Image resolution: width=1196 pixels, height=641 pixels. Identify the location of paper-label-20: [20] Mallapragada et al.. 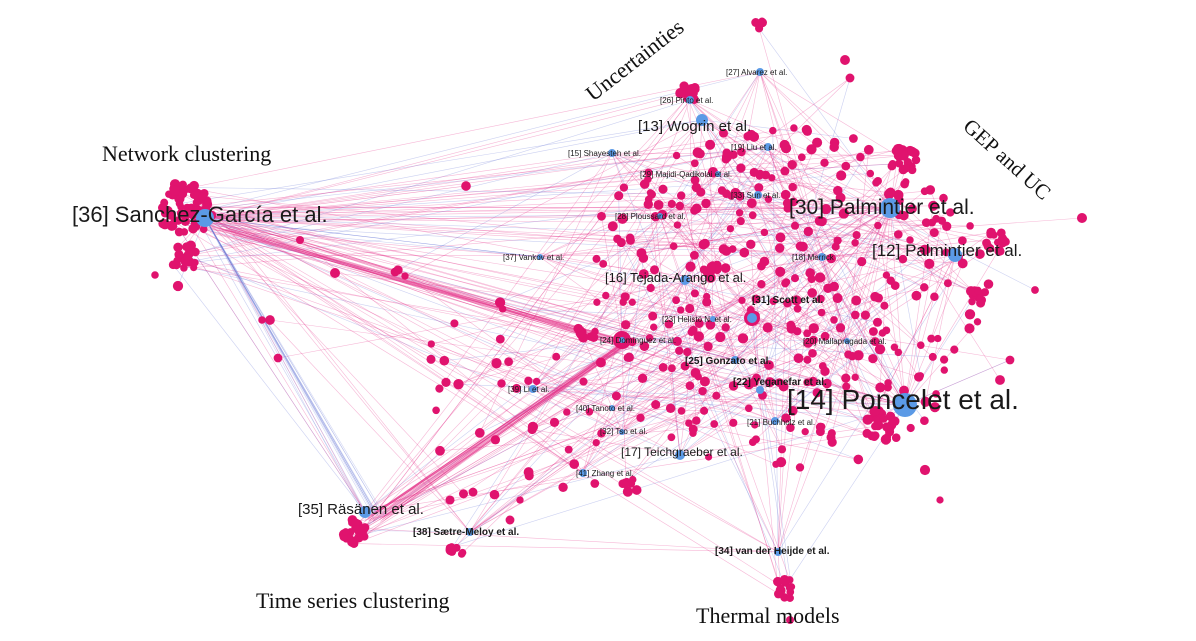
(845, 341).